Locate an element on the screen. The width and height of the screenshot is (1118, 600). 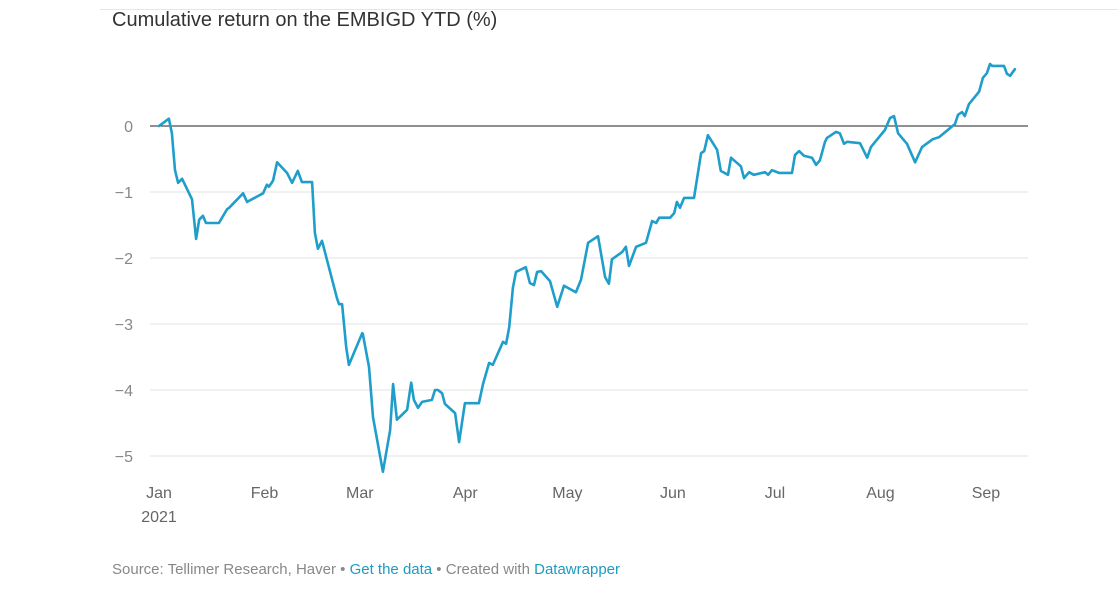
x-tick-label: Feb is located at coordinates (265, 493).